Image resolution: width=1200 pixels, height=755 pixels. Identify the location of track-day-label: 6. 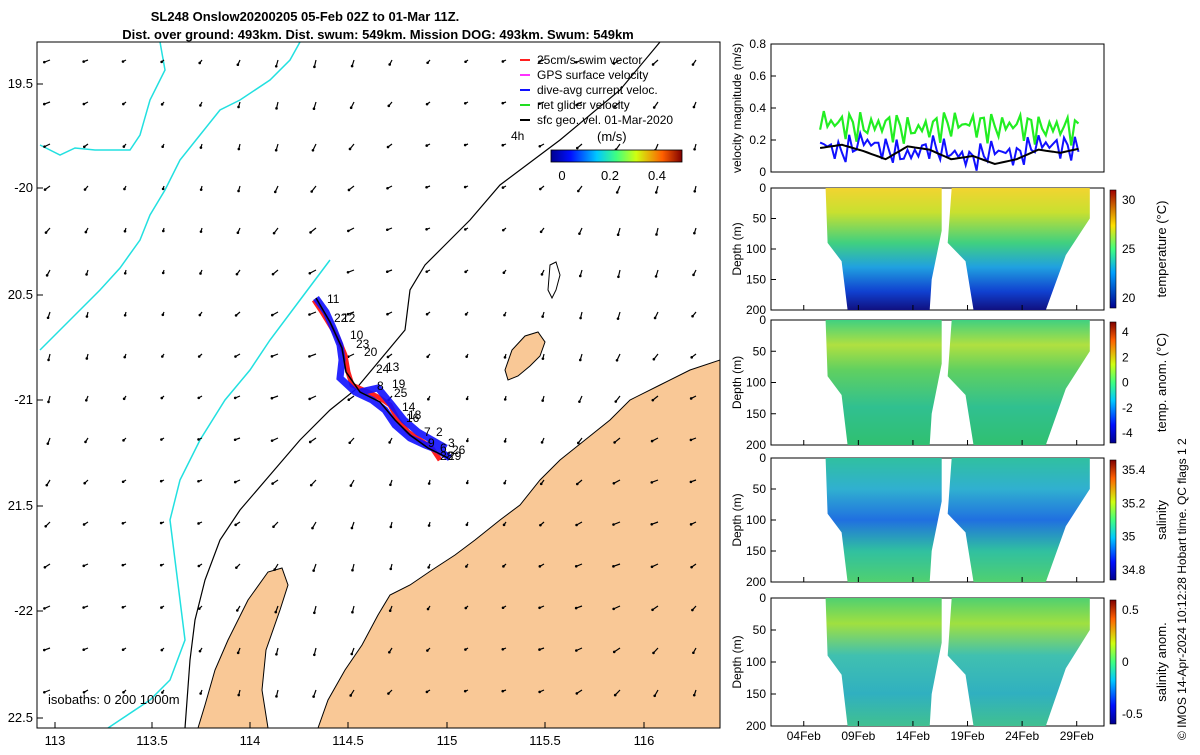
(443, 448).